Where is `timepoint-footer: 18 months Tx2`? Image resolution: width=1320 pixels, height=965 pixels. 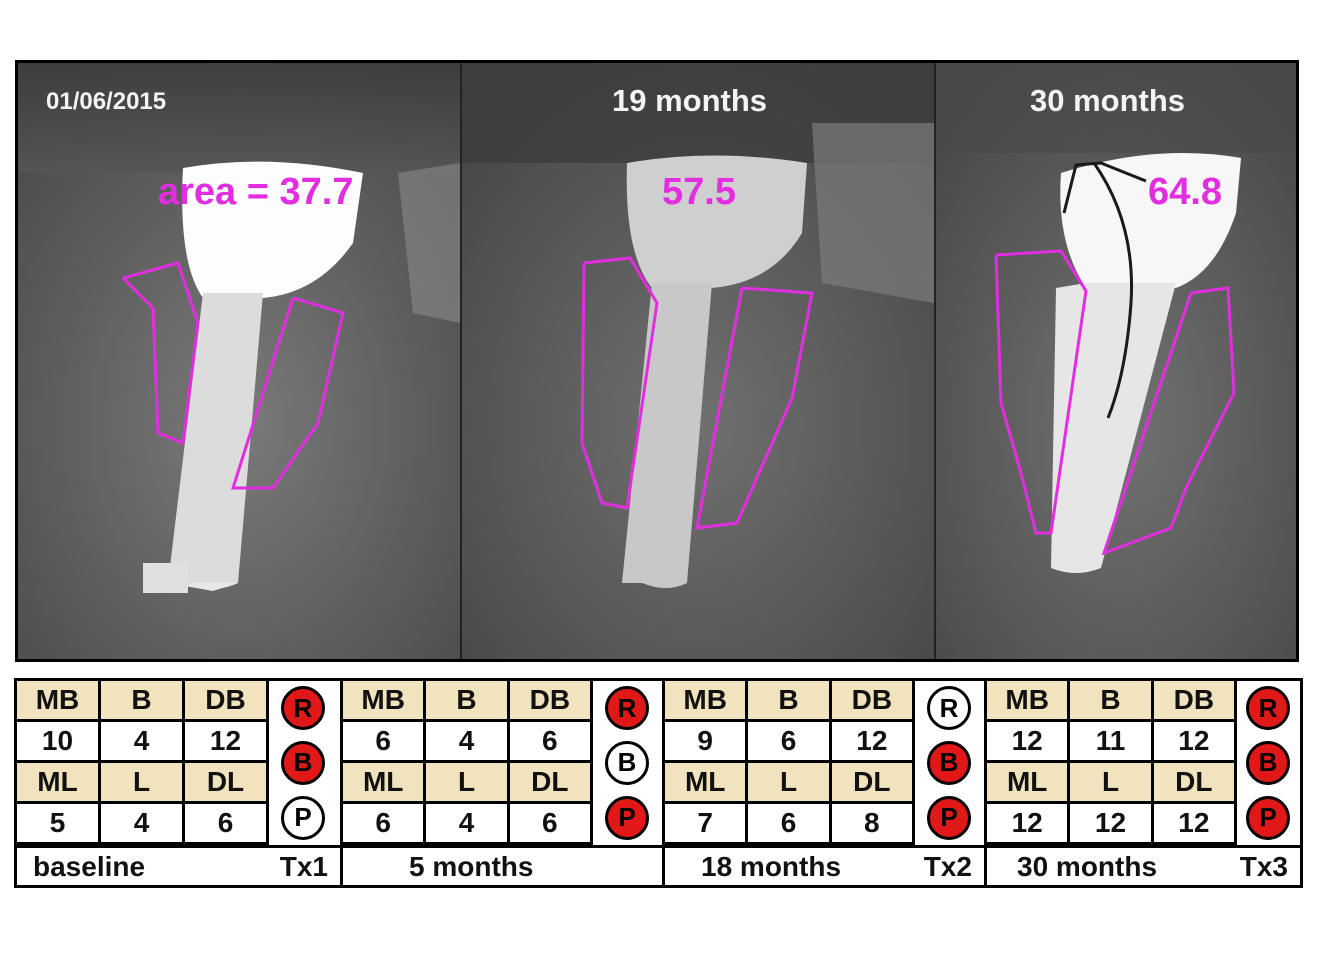
timepoint-footer: 18 months Tx2 is located at coordinates (824, 865).